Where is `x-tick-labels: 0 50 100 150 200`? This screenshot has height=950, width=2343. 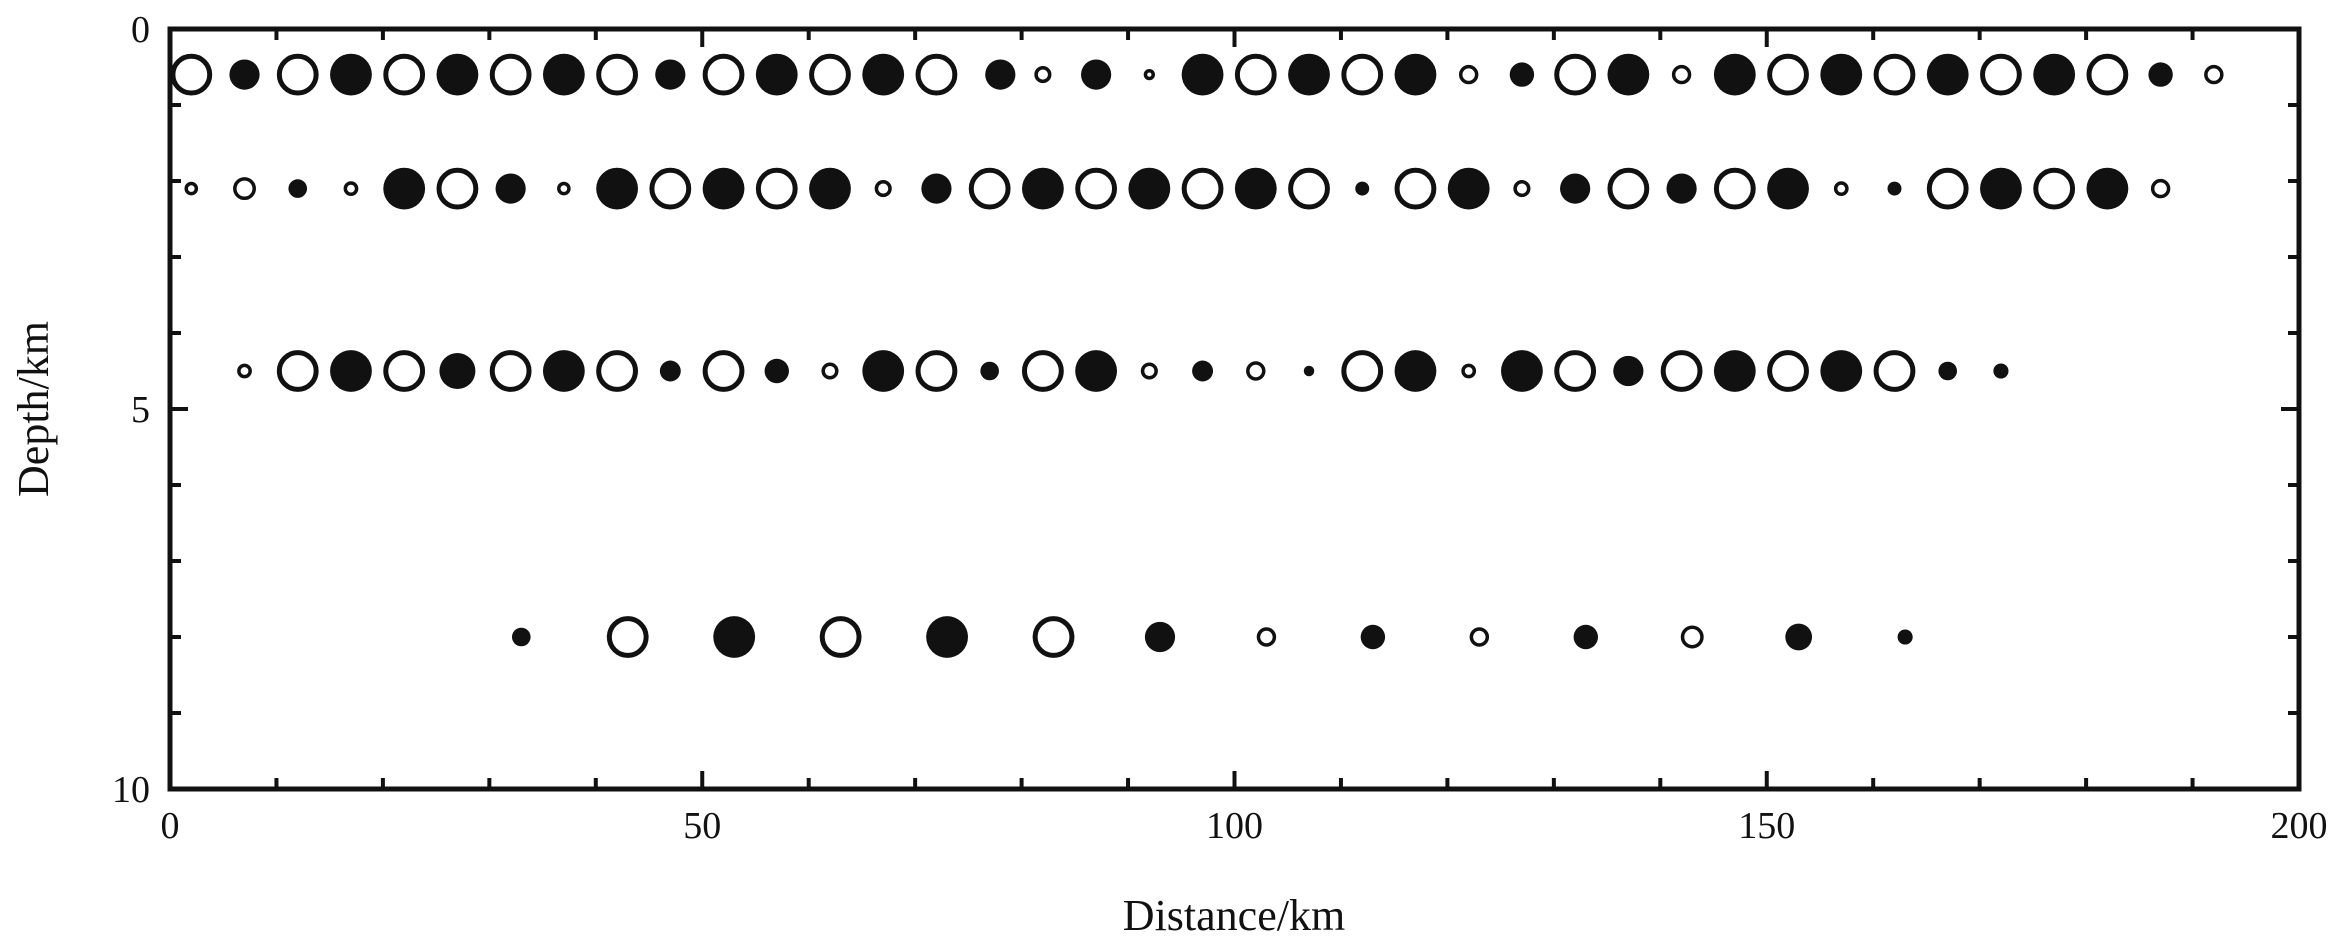
x-tick-labels: 0 50 100 150 200 is located at coordinates (1244, 826).